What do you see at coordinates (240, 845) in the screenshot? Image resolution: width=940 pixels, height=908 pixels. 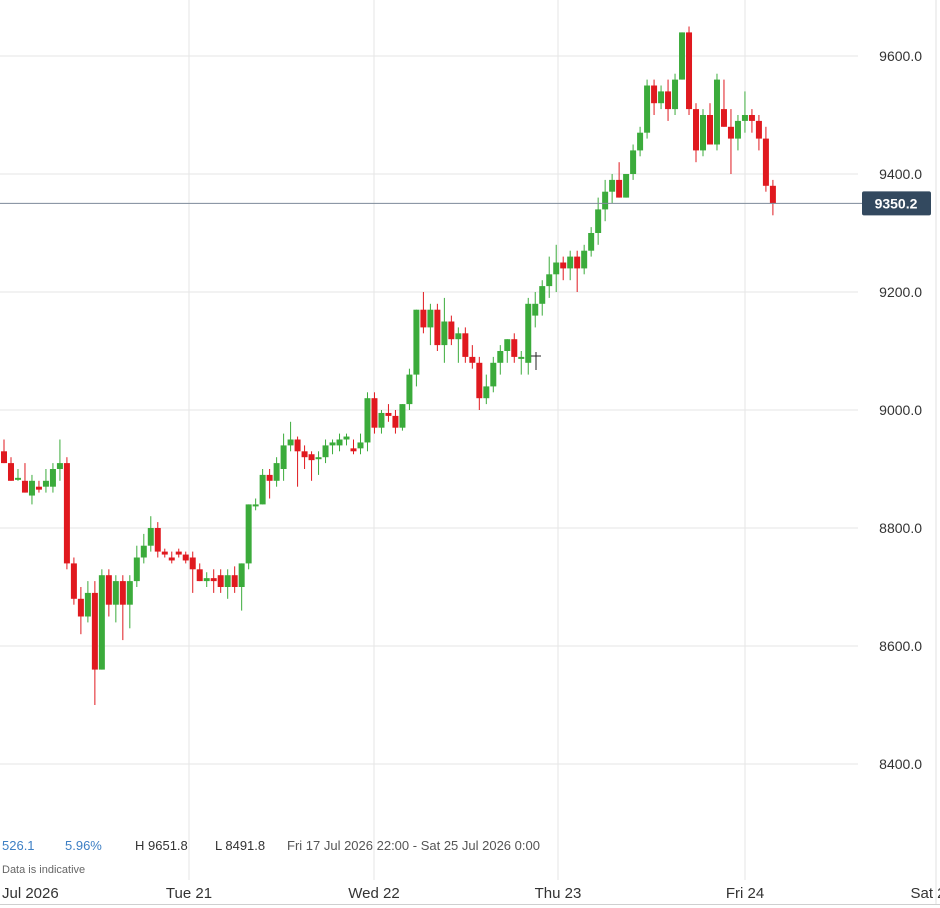 I see `low-value: L 8491.8` at bounding box center [240, 845].